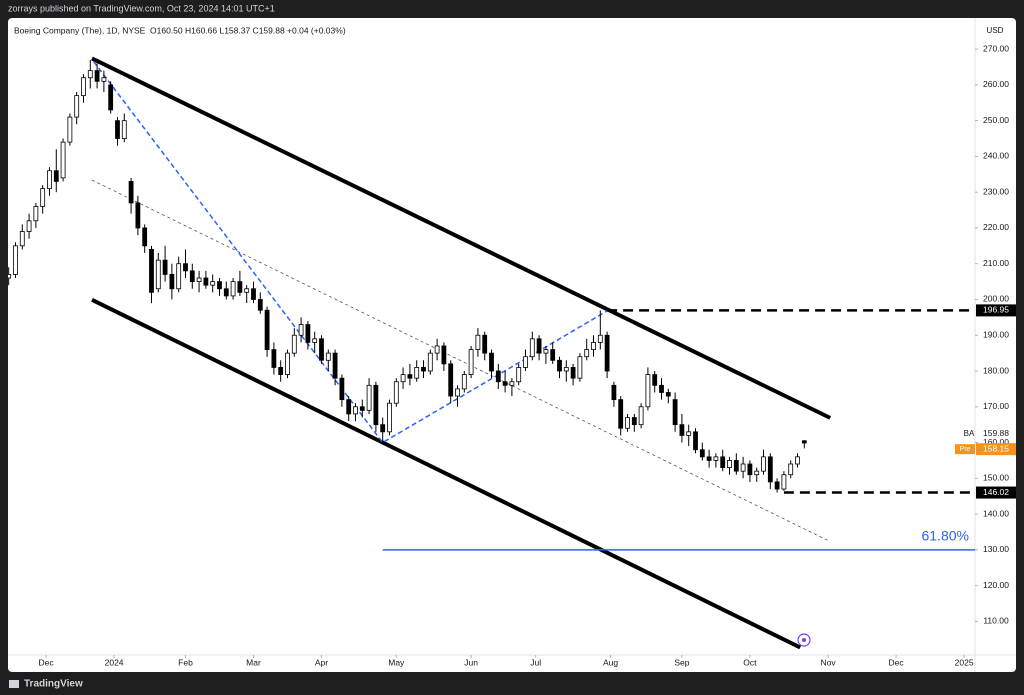 This screenshot has height=695, width=1024. What do you see at coordinates (321, 662) in the screenshot?
I see `x-tick-label: Apr` at bounding box center [321, 662].